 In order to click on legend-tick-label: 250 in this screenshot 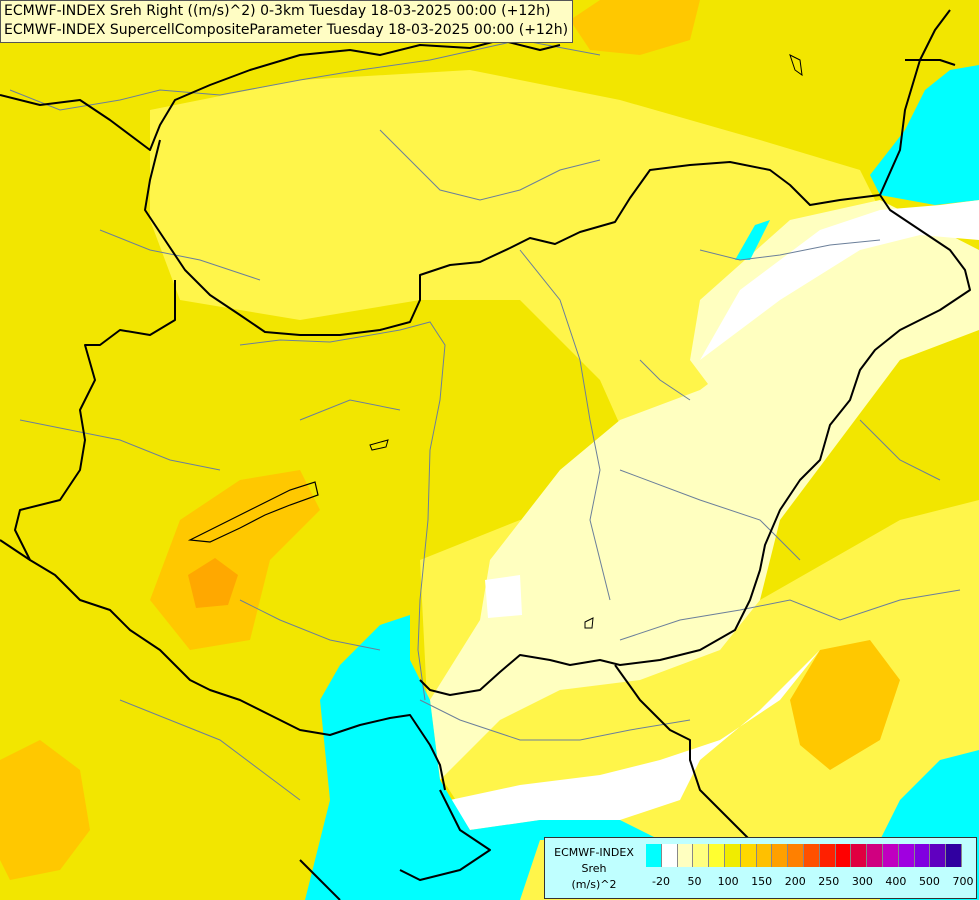, I will do `click(829, 881)`.